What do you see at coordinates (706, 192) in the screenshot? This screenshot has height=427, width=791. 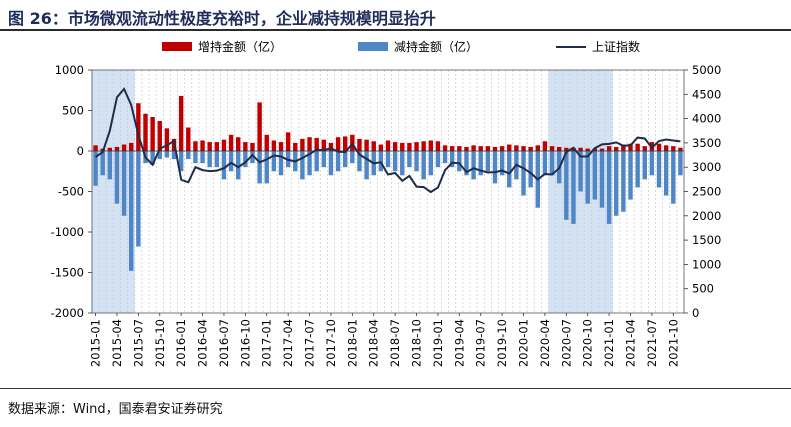 I see `right-tick-label: 2500` at bounding box center [706, 192].